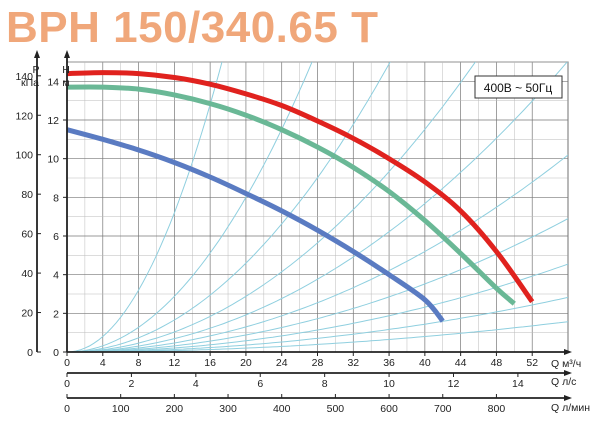 This screenshot has height=421, width=603. What do you see at coordinates (139, 363) in the screenshot?
I see `x-m3h-tick-label: 8` at bounding box center [139, 363].